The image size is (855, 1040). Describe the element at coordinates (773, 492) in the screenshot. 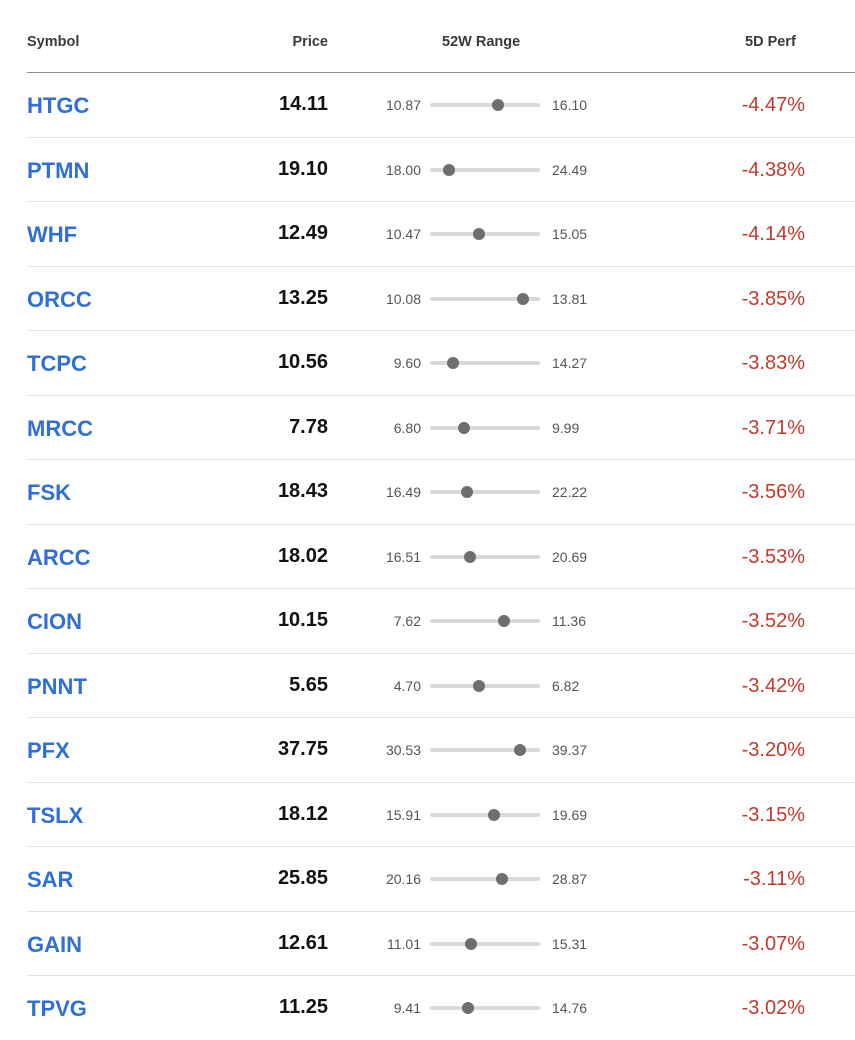

I see `perf-value: -3.56%` at that location.